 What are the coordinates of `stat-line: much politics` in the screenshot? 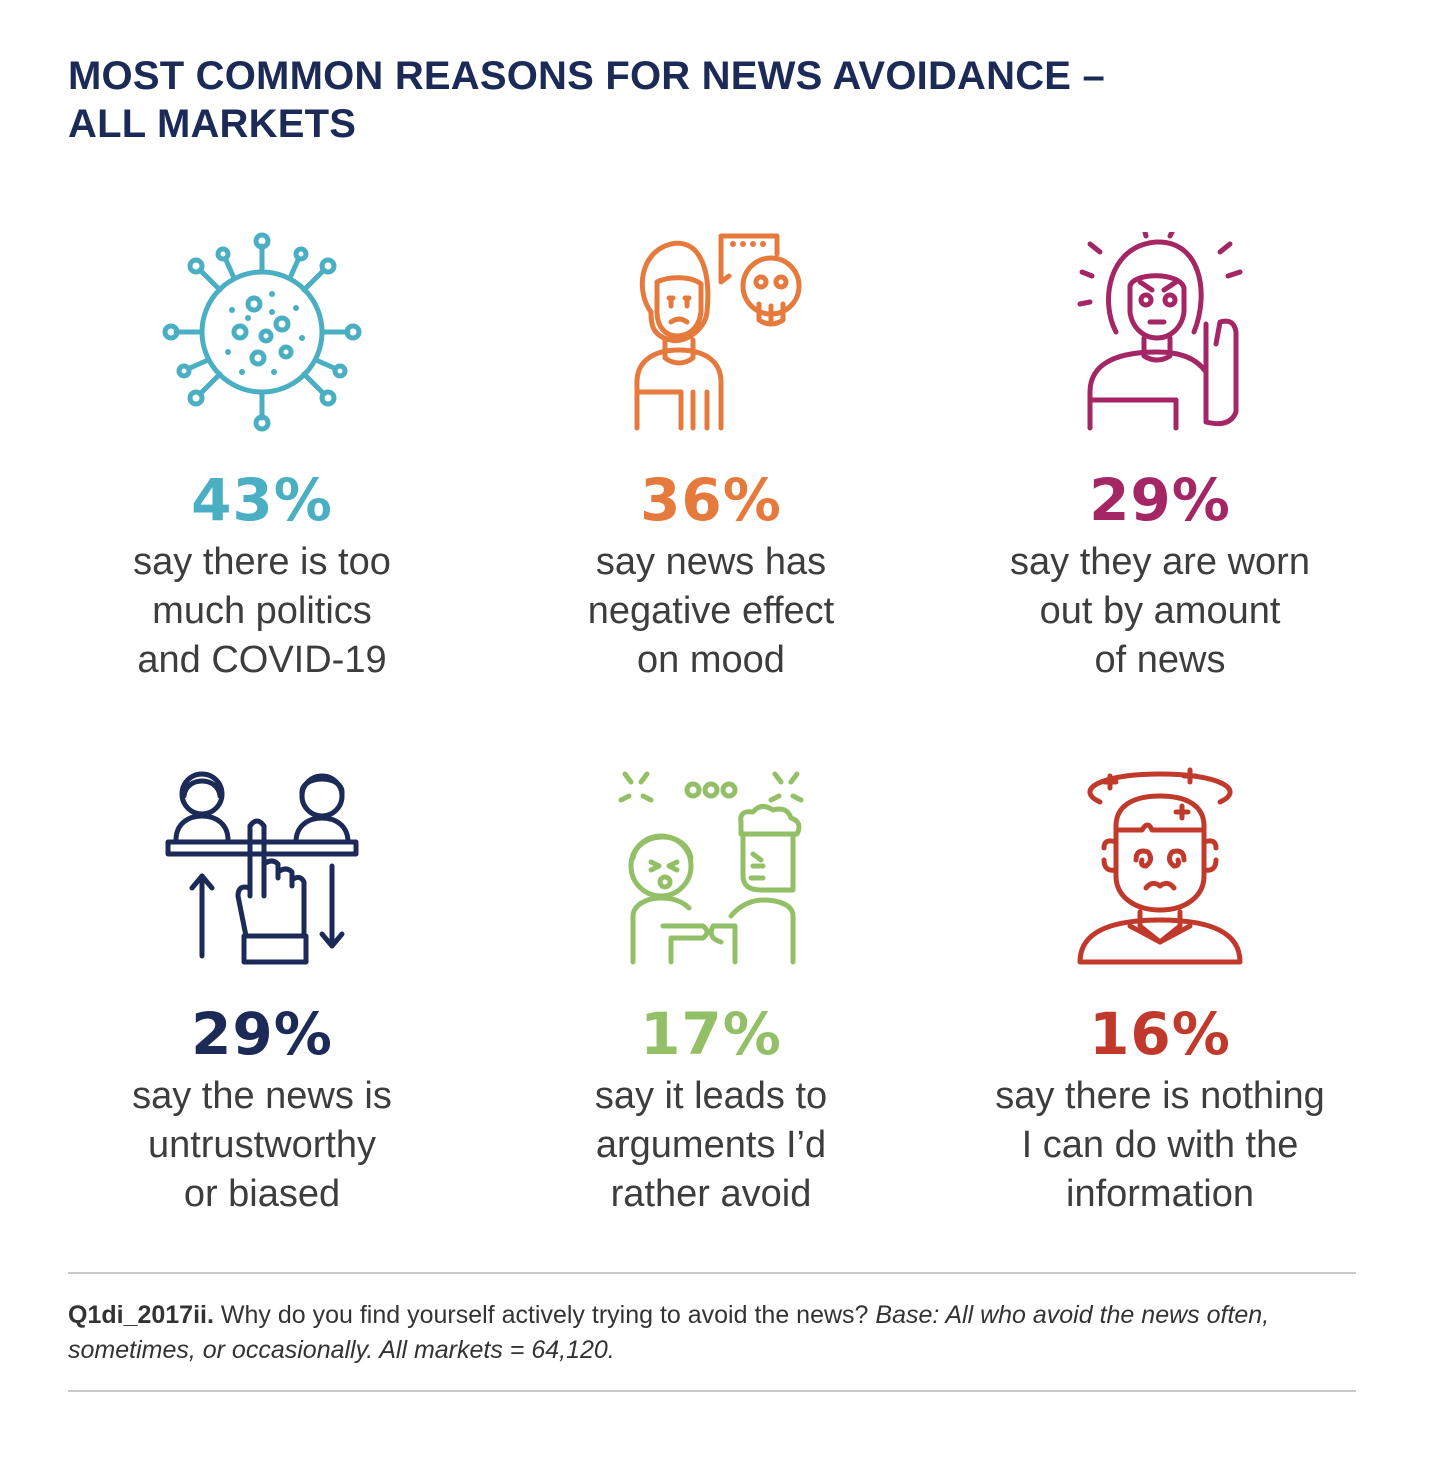 It's located at (262, 611).